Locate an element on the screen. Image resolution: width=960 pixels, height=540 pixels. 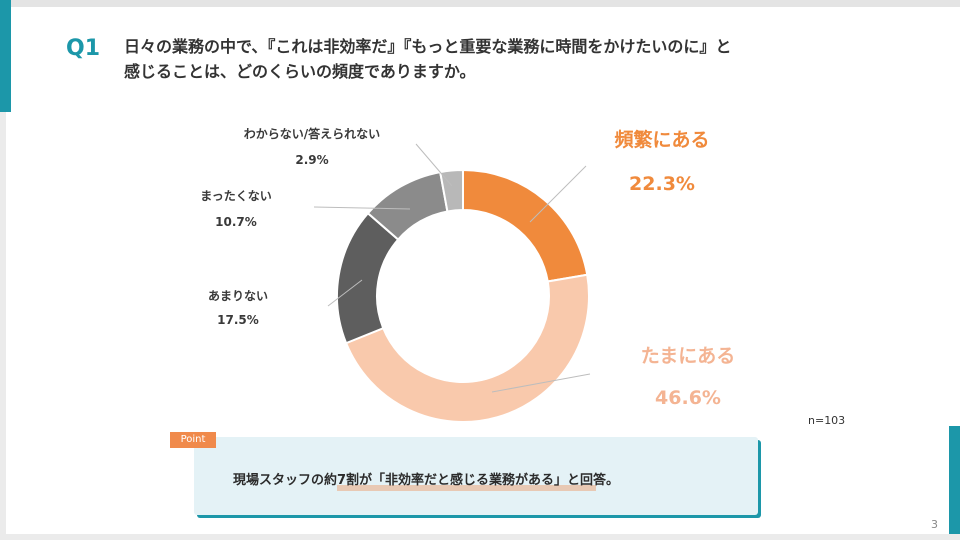
slice-frequent is located at coordinates (525, 225).